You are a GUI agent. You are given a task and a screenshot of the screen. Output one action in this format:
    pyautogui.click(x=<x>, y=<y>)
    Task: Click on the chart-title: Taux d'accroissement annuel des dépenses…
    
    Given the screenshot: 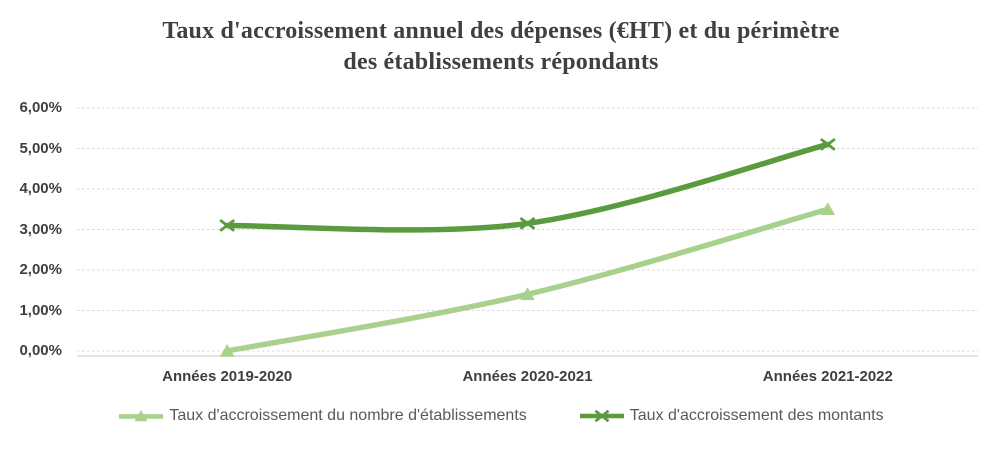 What is the action you would take?
    pyautogui.click(x=501, y=47)
    